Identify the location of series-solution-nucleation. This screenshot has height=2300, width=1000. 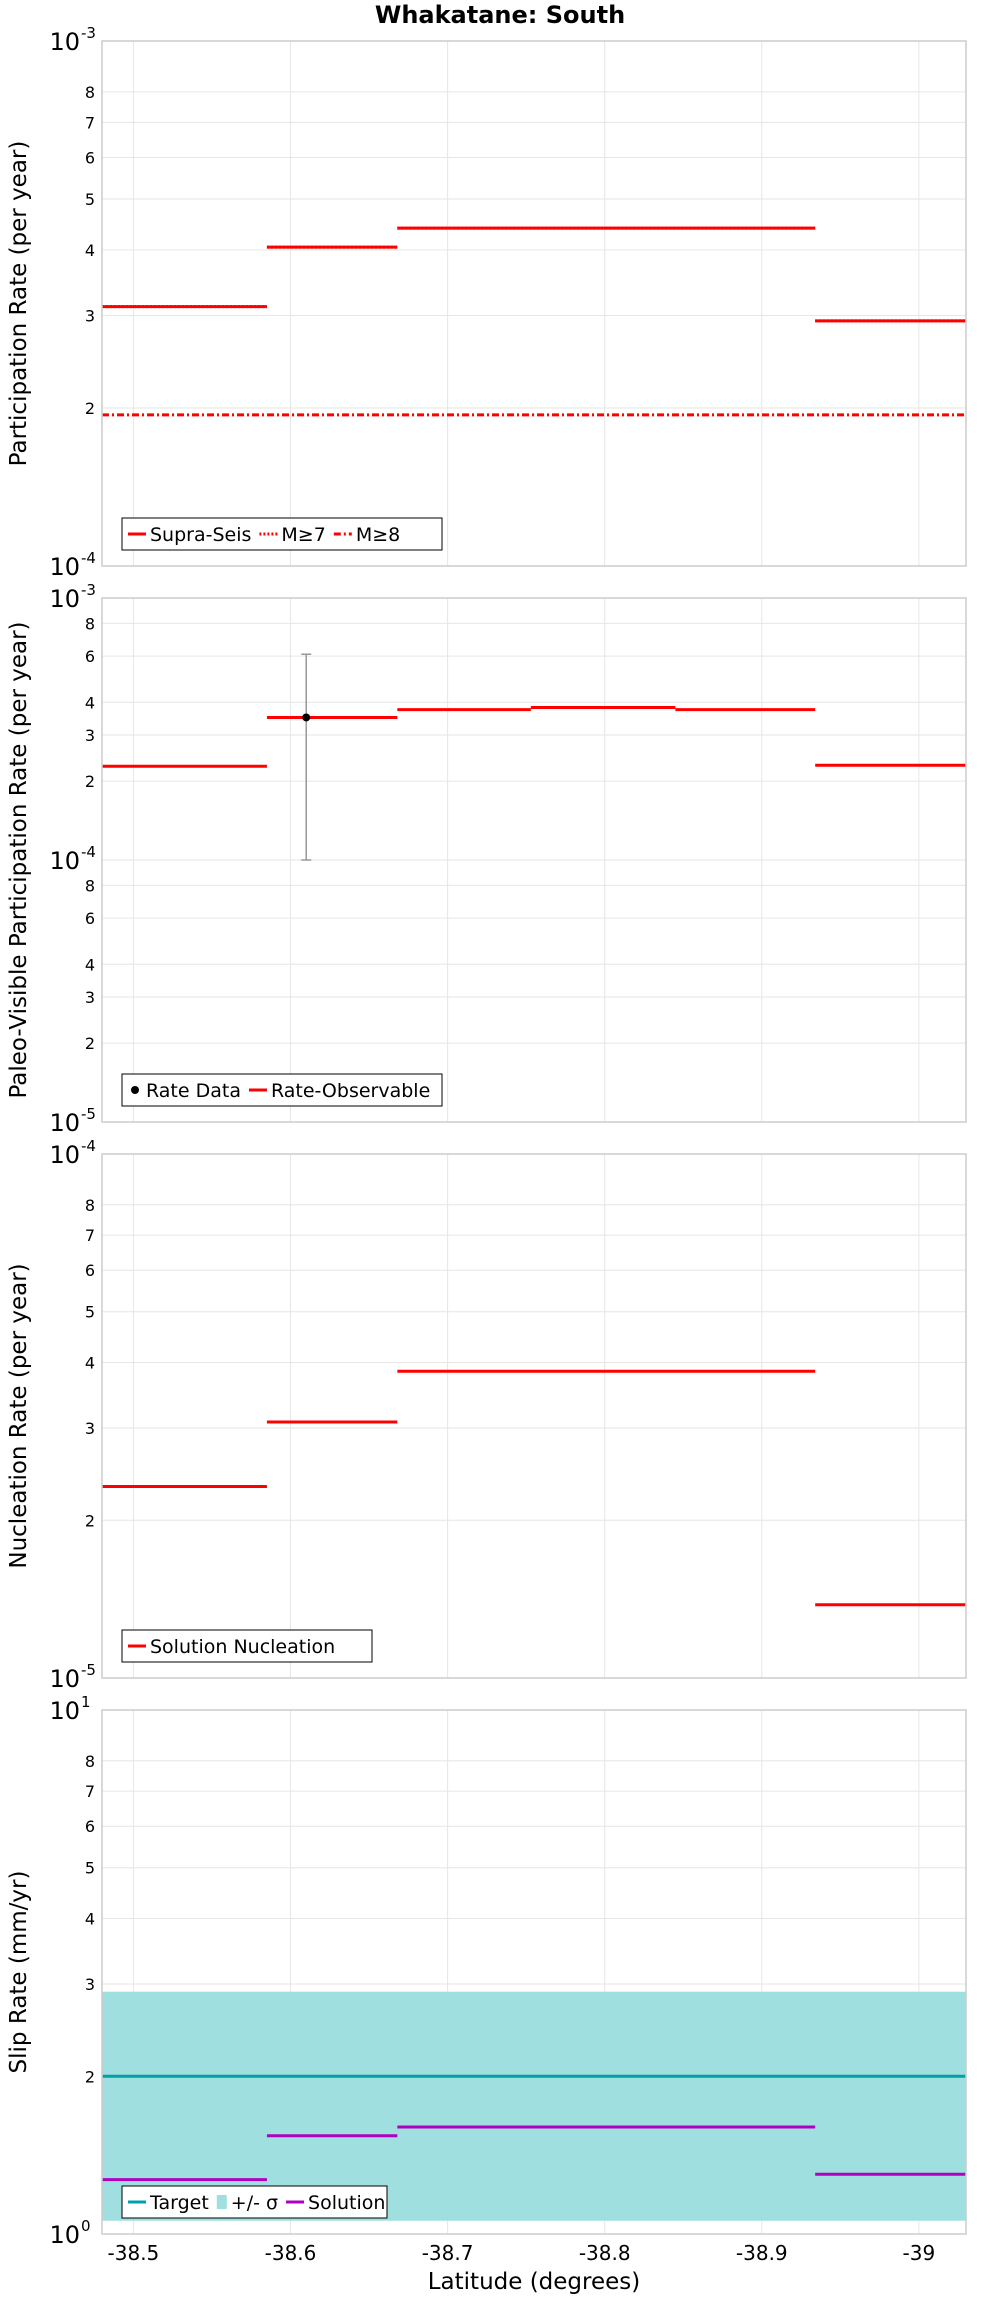
(534, 1488).